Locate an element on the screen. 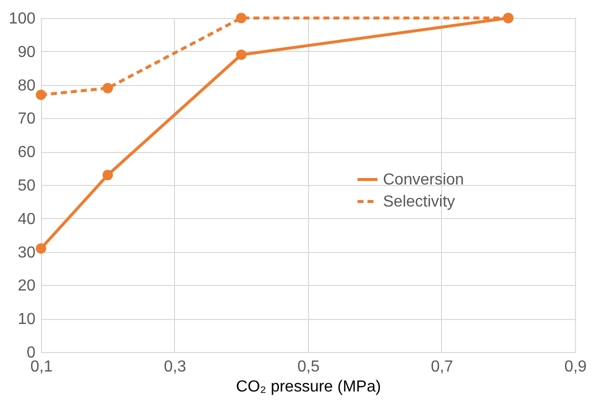  x-tick-label: 0,3 is located at coordinates (175, 367).